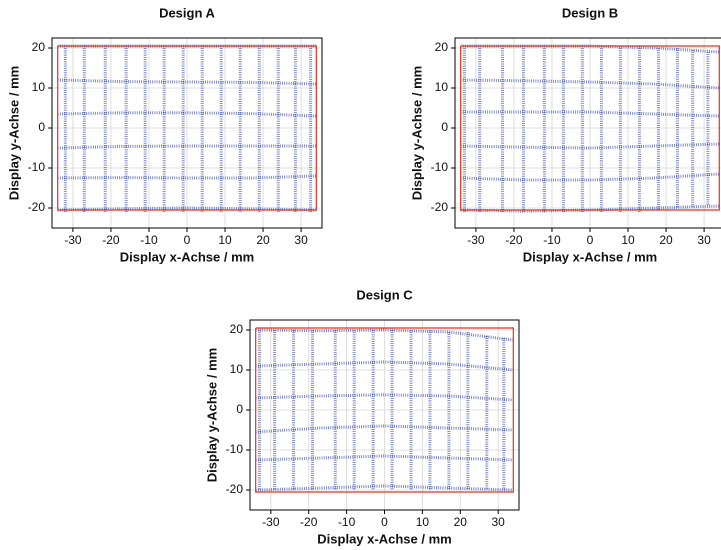  What do you see at coordinates (590, 12) in the screenshot?
I see `chart-title: Design B` at bounding box center [590, 12].